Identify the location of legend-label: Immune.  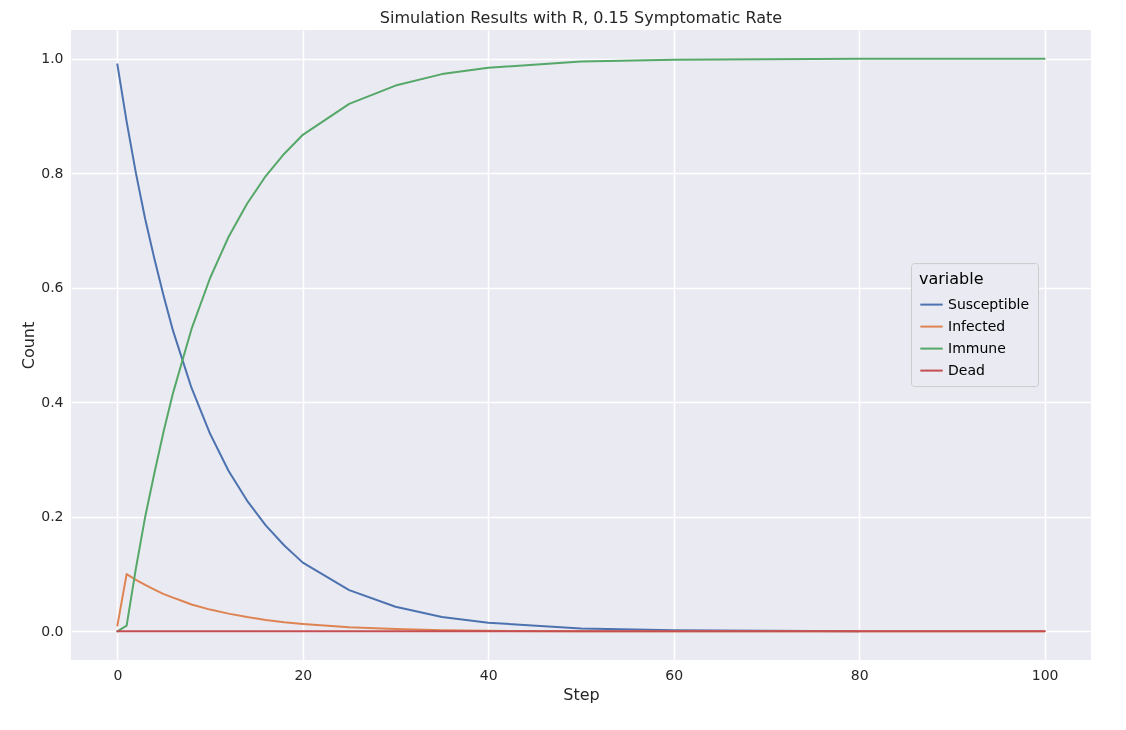
(977, 347).